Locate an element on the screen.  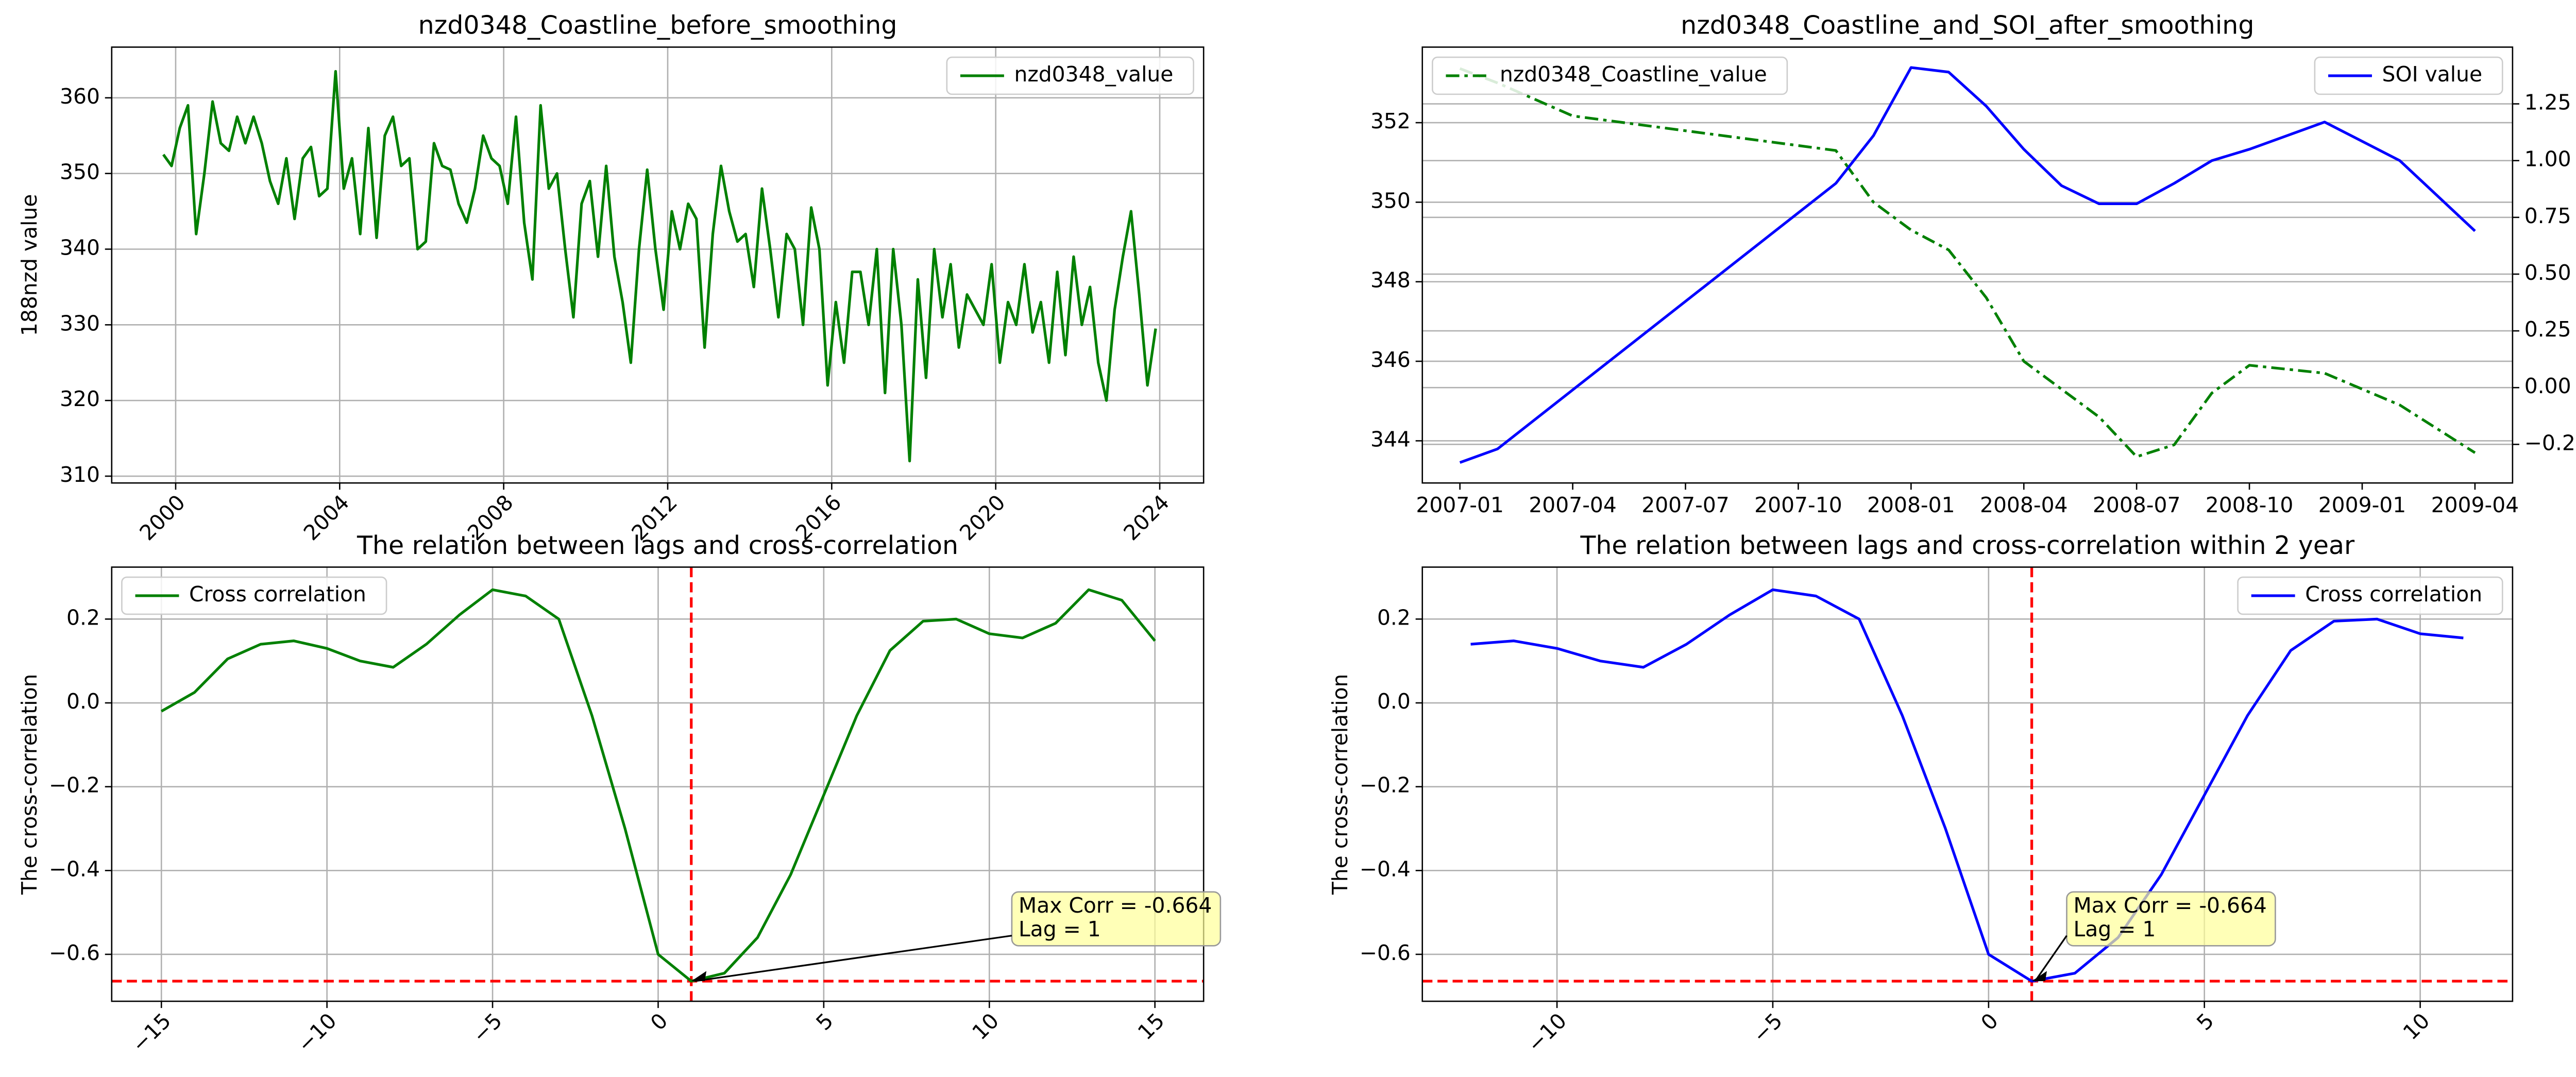
y2-tick-label: 0.75 is located at coordinates (2547, 216).